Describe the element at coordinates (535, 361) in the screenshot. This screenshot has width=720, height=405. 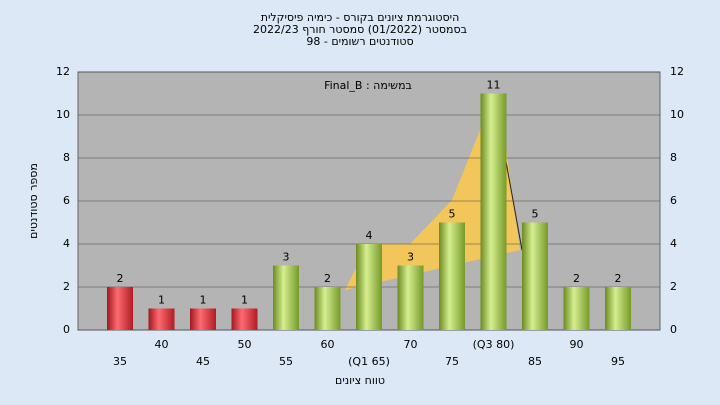
I see `x-tick-label: 85` at that location.